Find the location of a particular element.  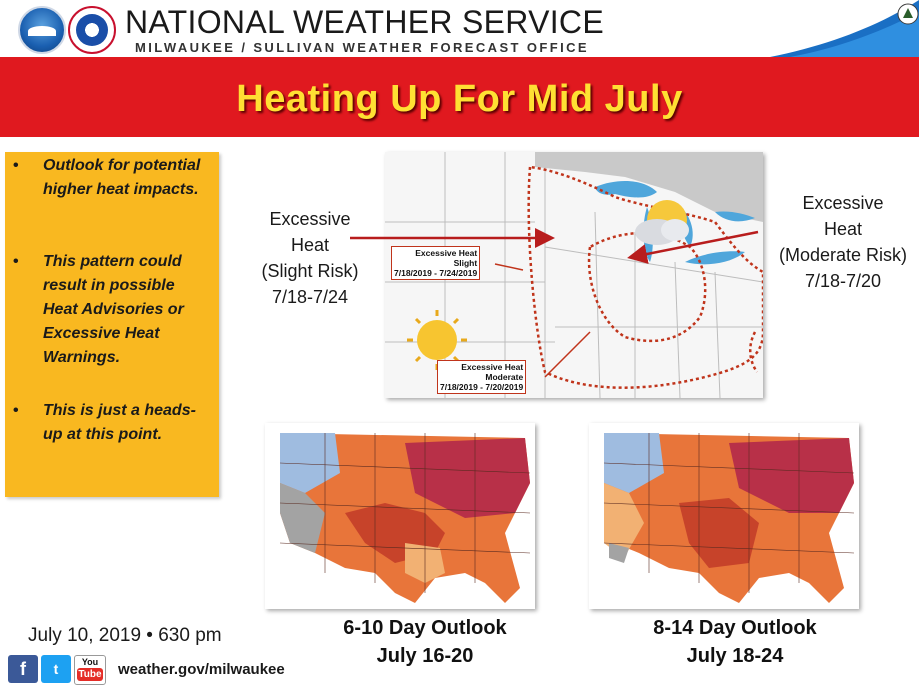

moderate-risk-arrow is located at coordinates (693, 247).